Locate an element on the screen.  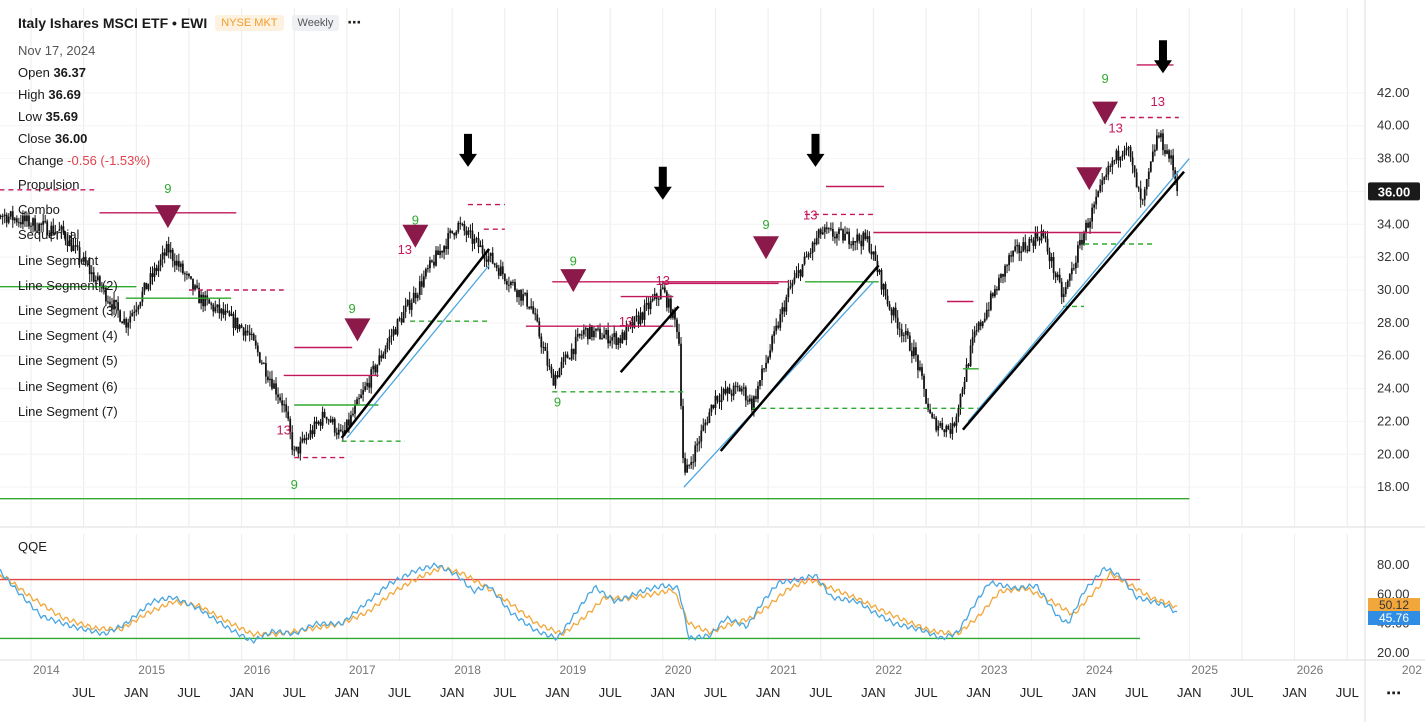
study-sequential: Sequential is located at coordinates (49, 235).